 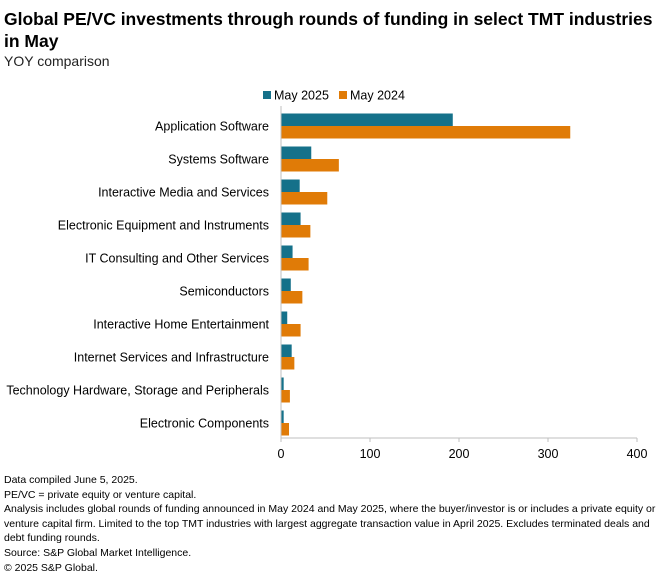 I want to click on x-tick-label: 400, so click(x=637, y=454).